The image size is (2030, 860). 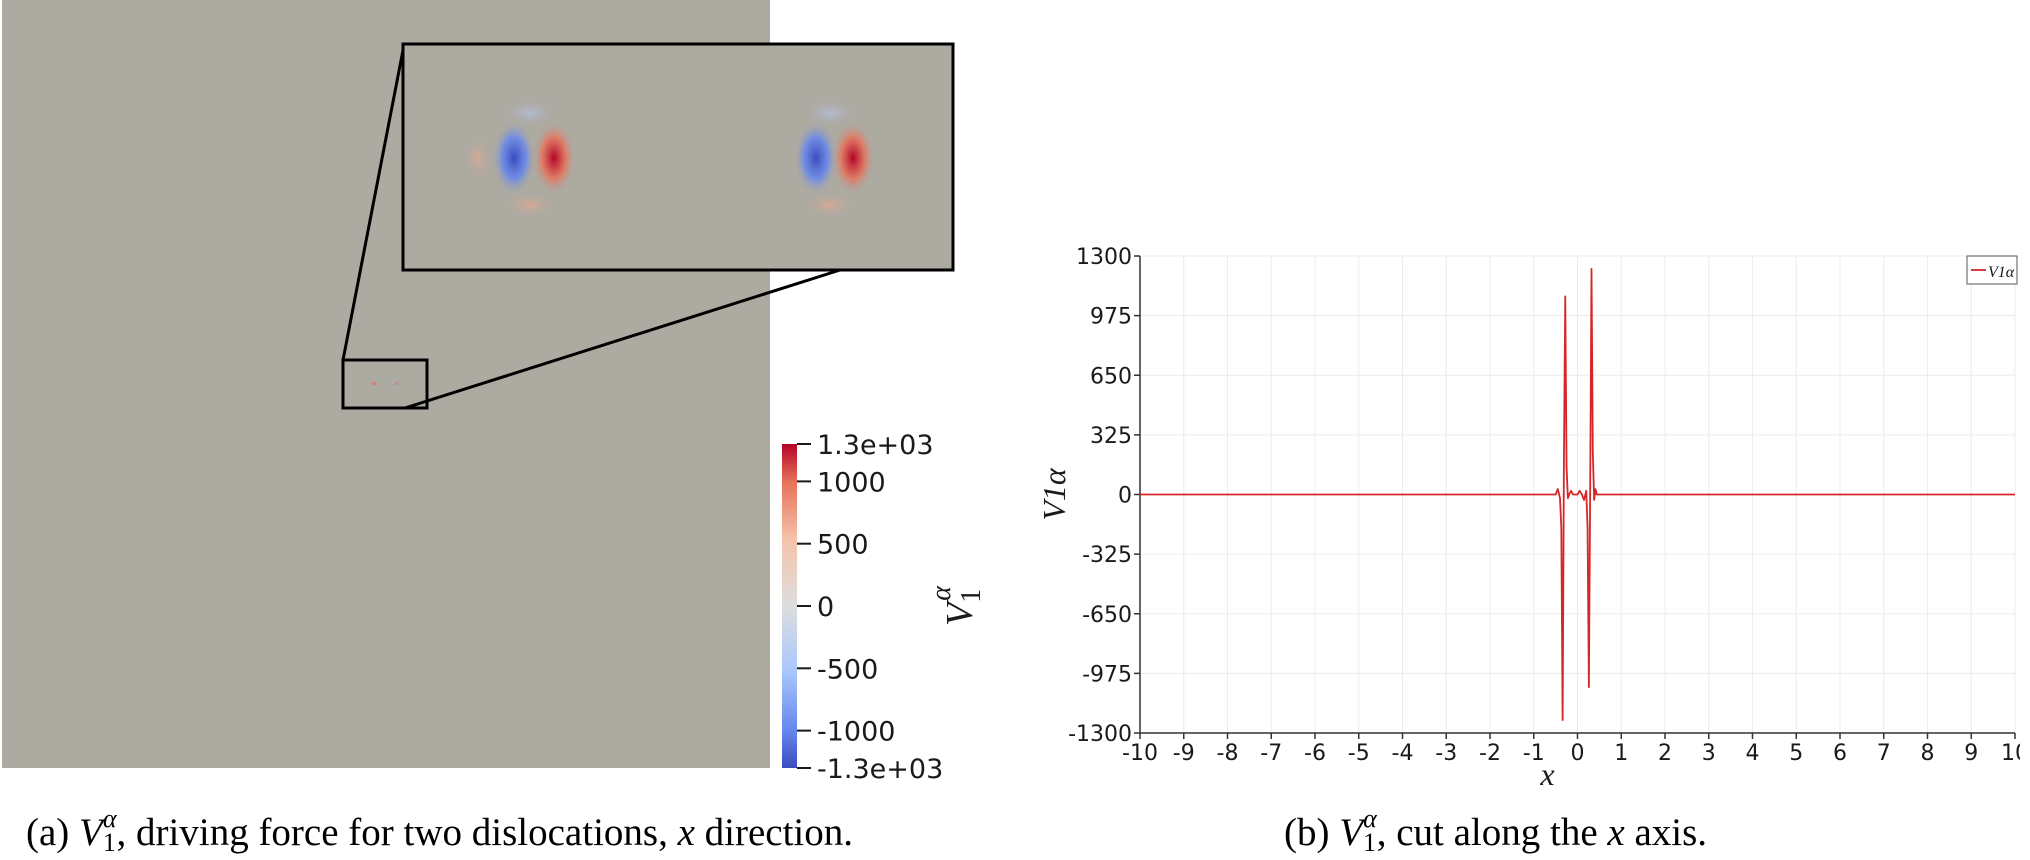 What do you see at coordinates (1100, 734) in the screenshot?
I see `y-tick-label: -1300` at bounding box center [1100, 734].